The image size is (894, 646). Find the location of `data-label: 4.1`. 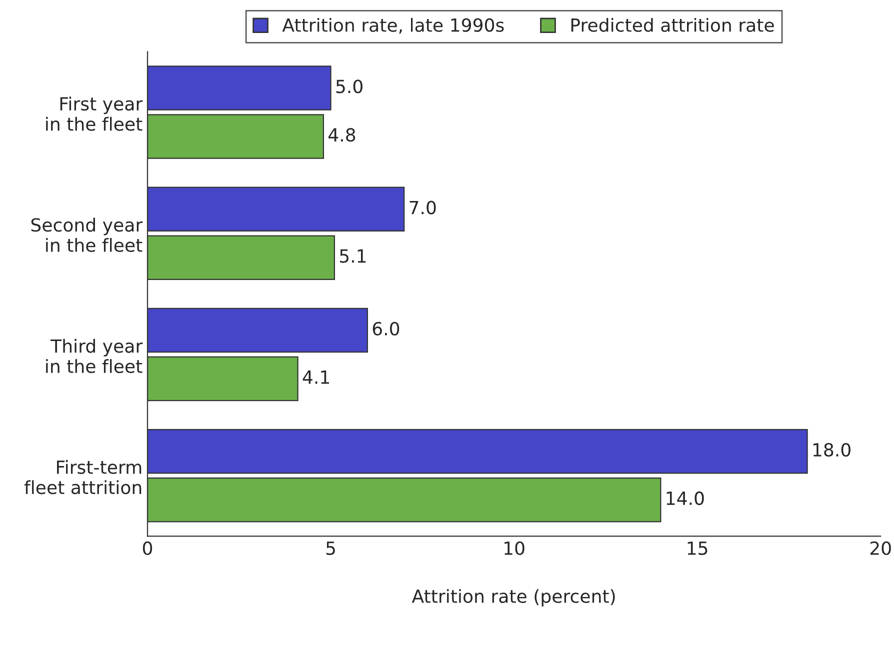

data-label: 4.1 is located at coordinates (316, 377).